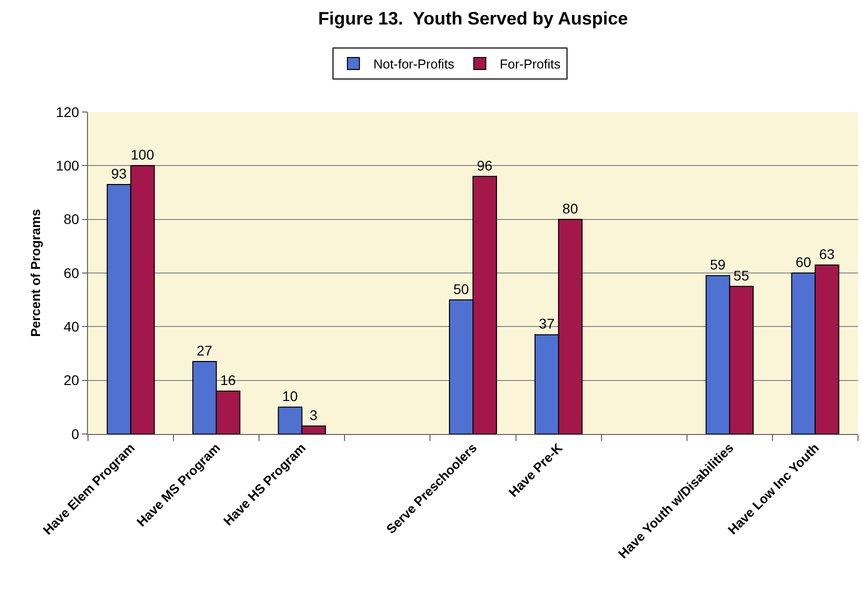 This screenshot has width=862, height=599. I want to click on data-label: 3, so click(314, 414).